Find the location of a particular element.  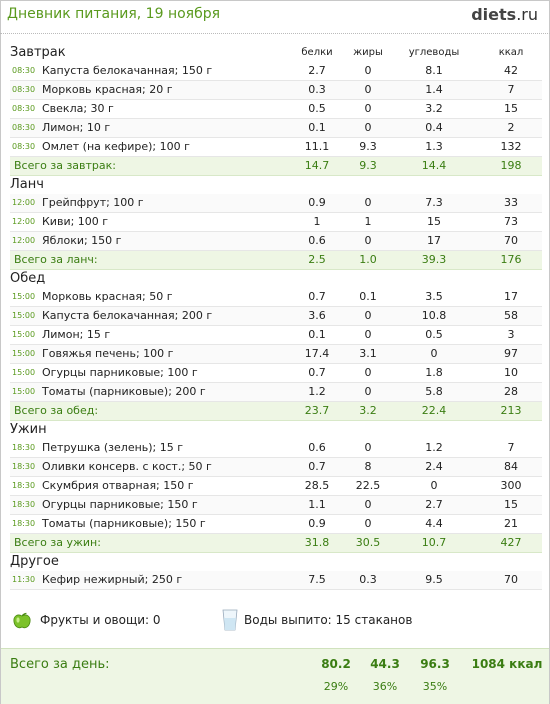

food-carbs: 5.8 is located at coordinates (434, 392).